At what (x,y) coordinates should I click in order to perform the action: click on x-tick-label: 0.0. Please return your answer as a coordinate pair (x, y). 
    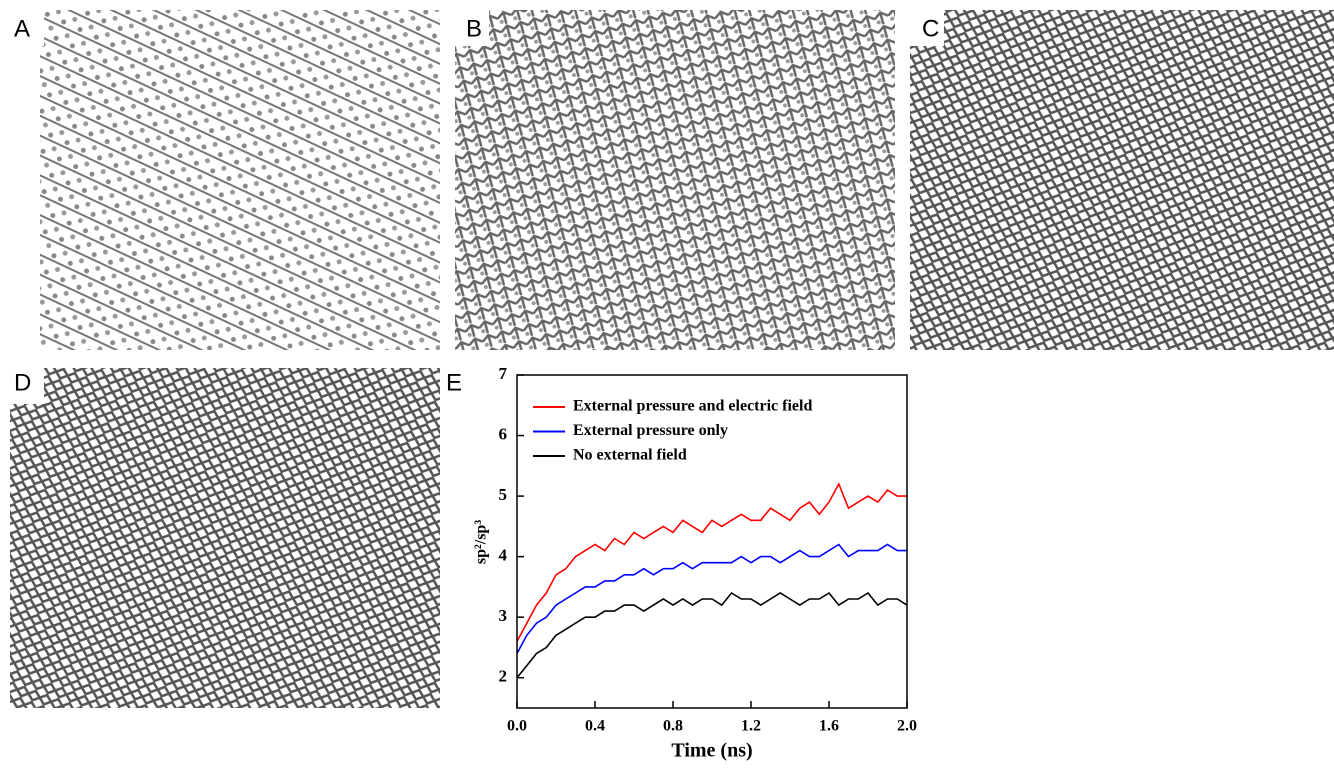
    Looking at the image, I should click on (517, 726).